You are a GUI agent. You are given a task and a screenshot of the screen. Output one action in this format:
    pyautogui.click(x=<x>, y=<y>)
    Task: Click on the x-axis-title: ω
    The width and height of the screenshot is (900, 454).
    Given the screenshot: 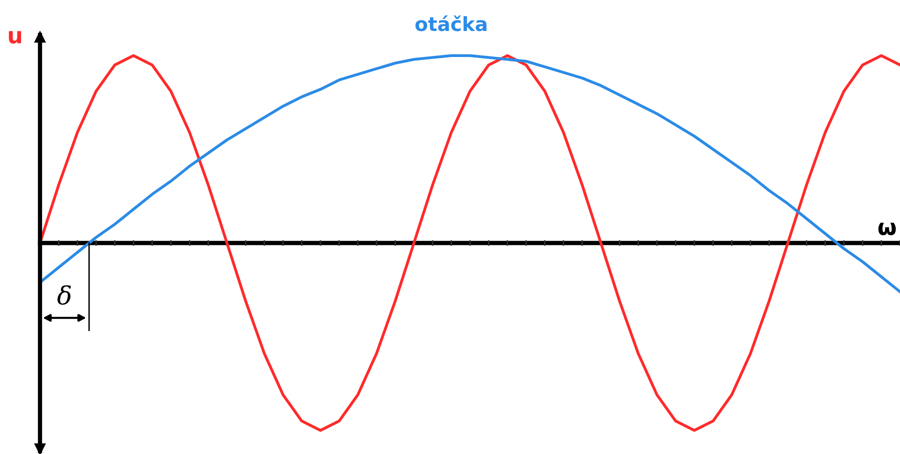 What is the action you would take?
    pyautogui.click(x=887, y=229)
    